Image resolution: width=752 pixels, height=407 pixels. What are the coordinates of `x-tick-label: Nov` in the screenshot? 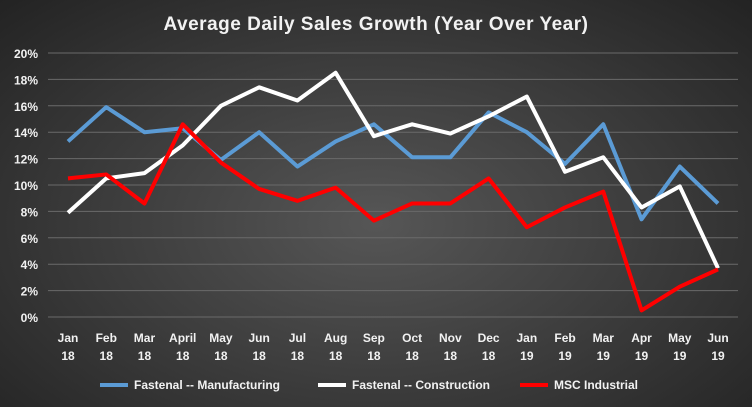 It's located at (450, 338).